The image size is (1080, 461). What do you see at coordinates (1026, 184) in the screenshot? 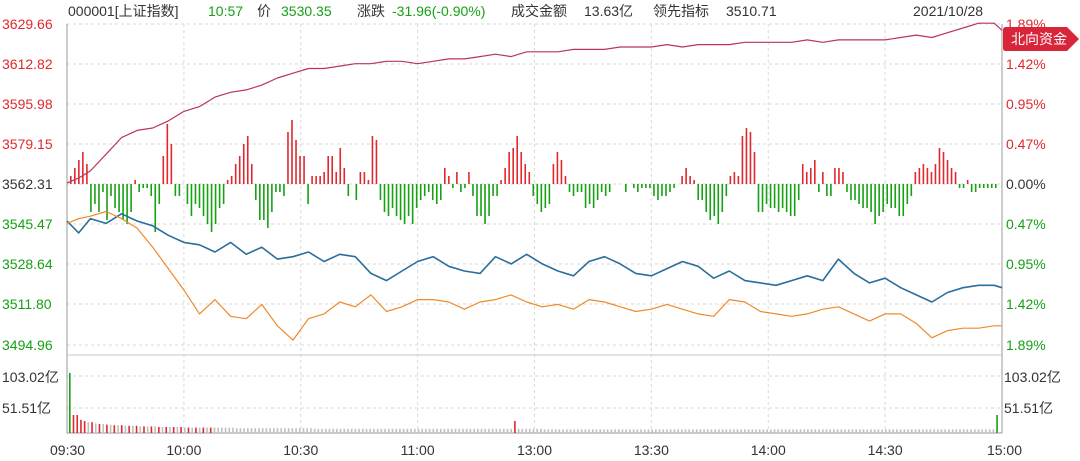
I see `y-right-tick-label: 0.00%` at bounding box center [1026, 184].